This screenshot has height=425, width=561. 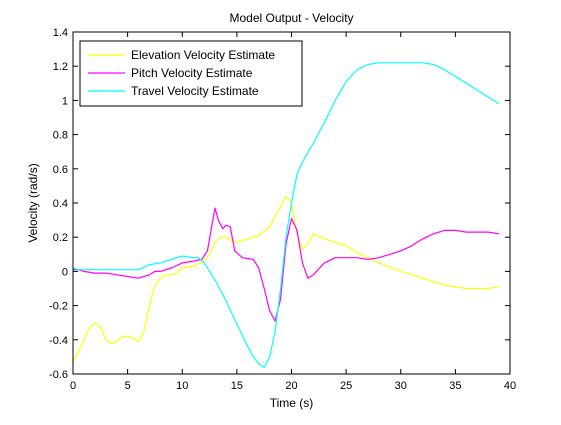 I want to click on y-tick-label: 1, so click(x=65, y=101).